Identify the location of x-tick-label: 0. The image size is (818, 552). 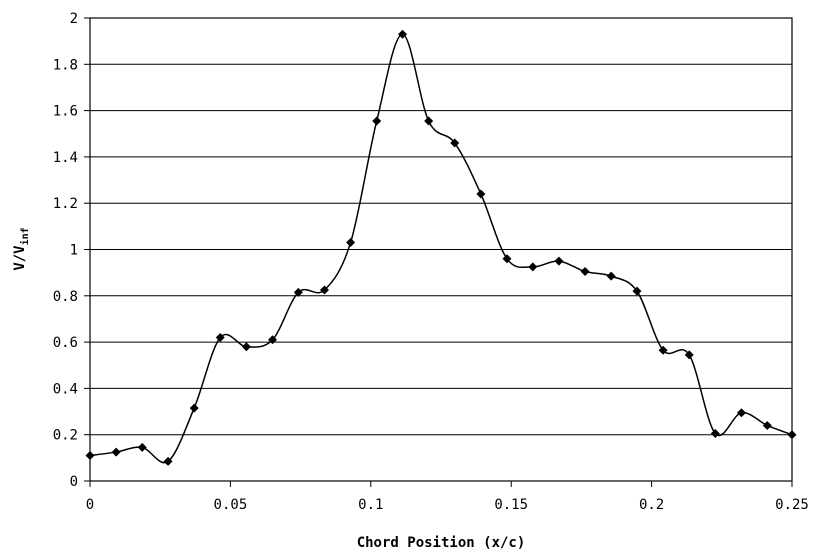
(90, 505).